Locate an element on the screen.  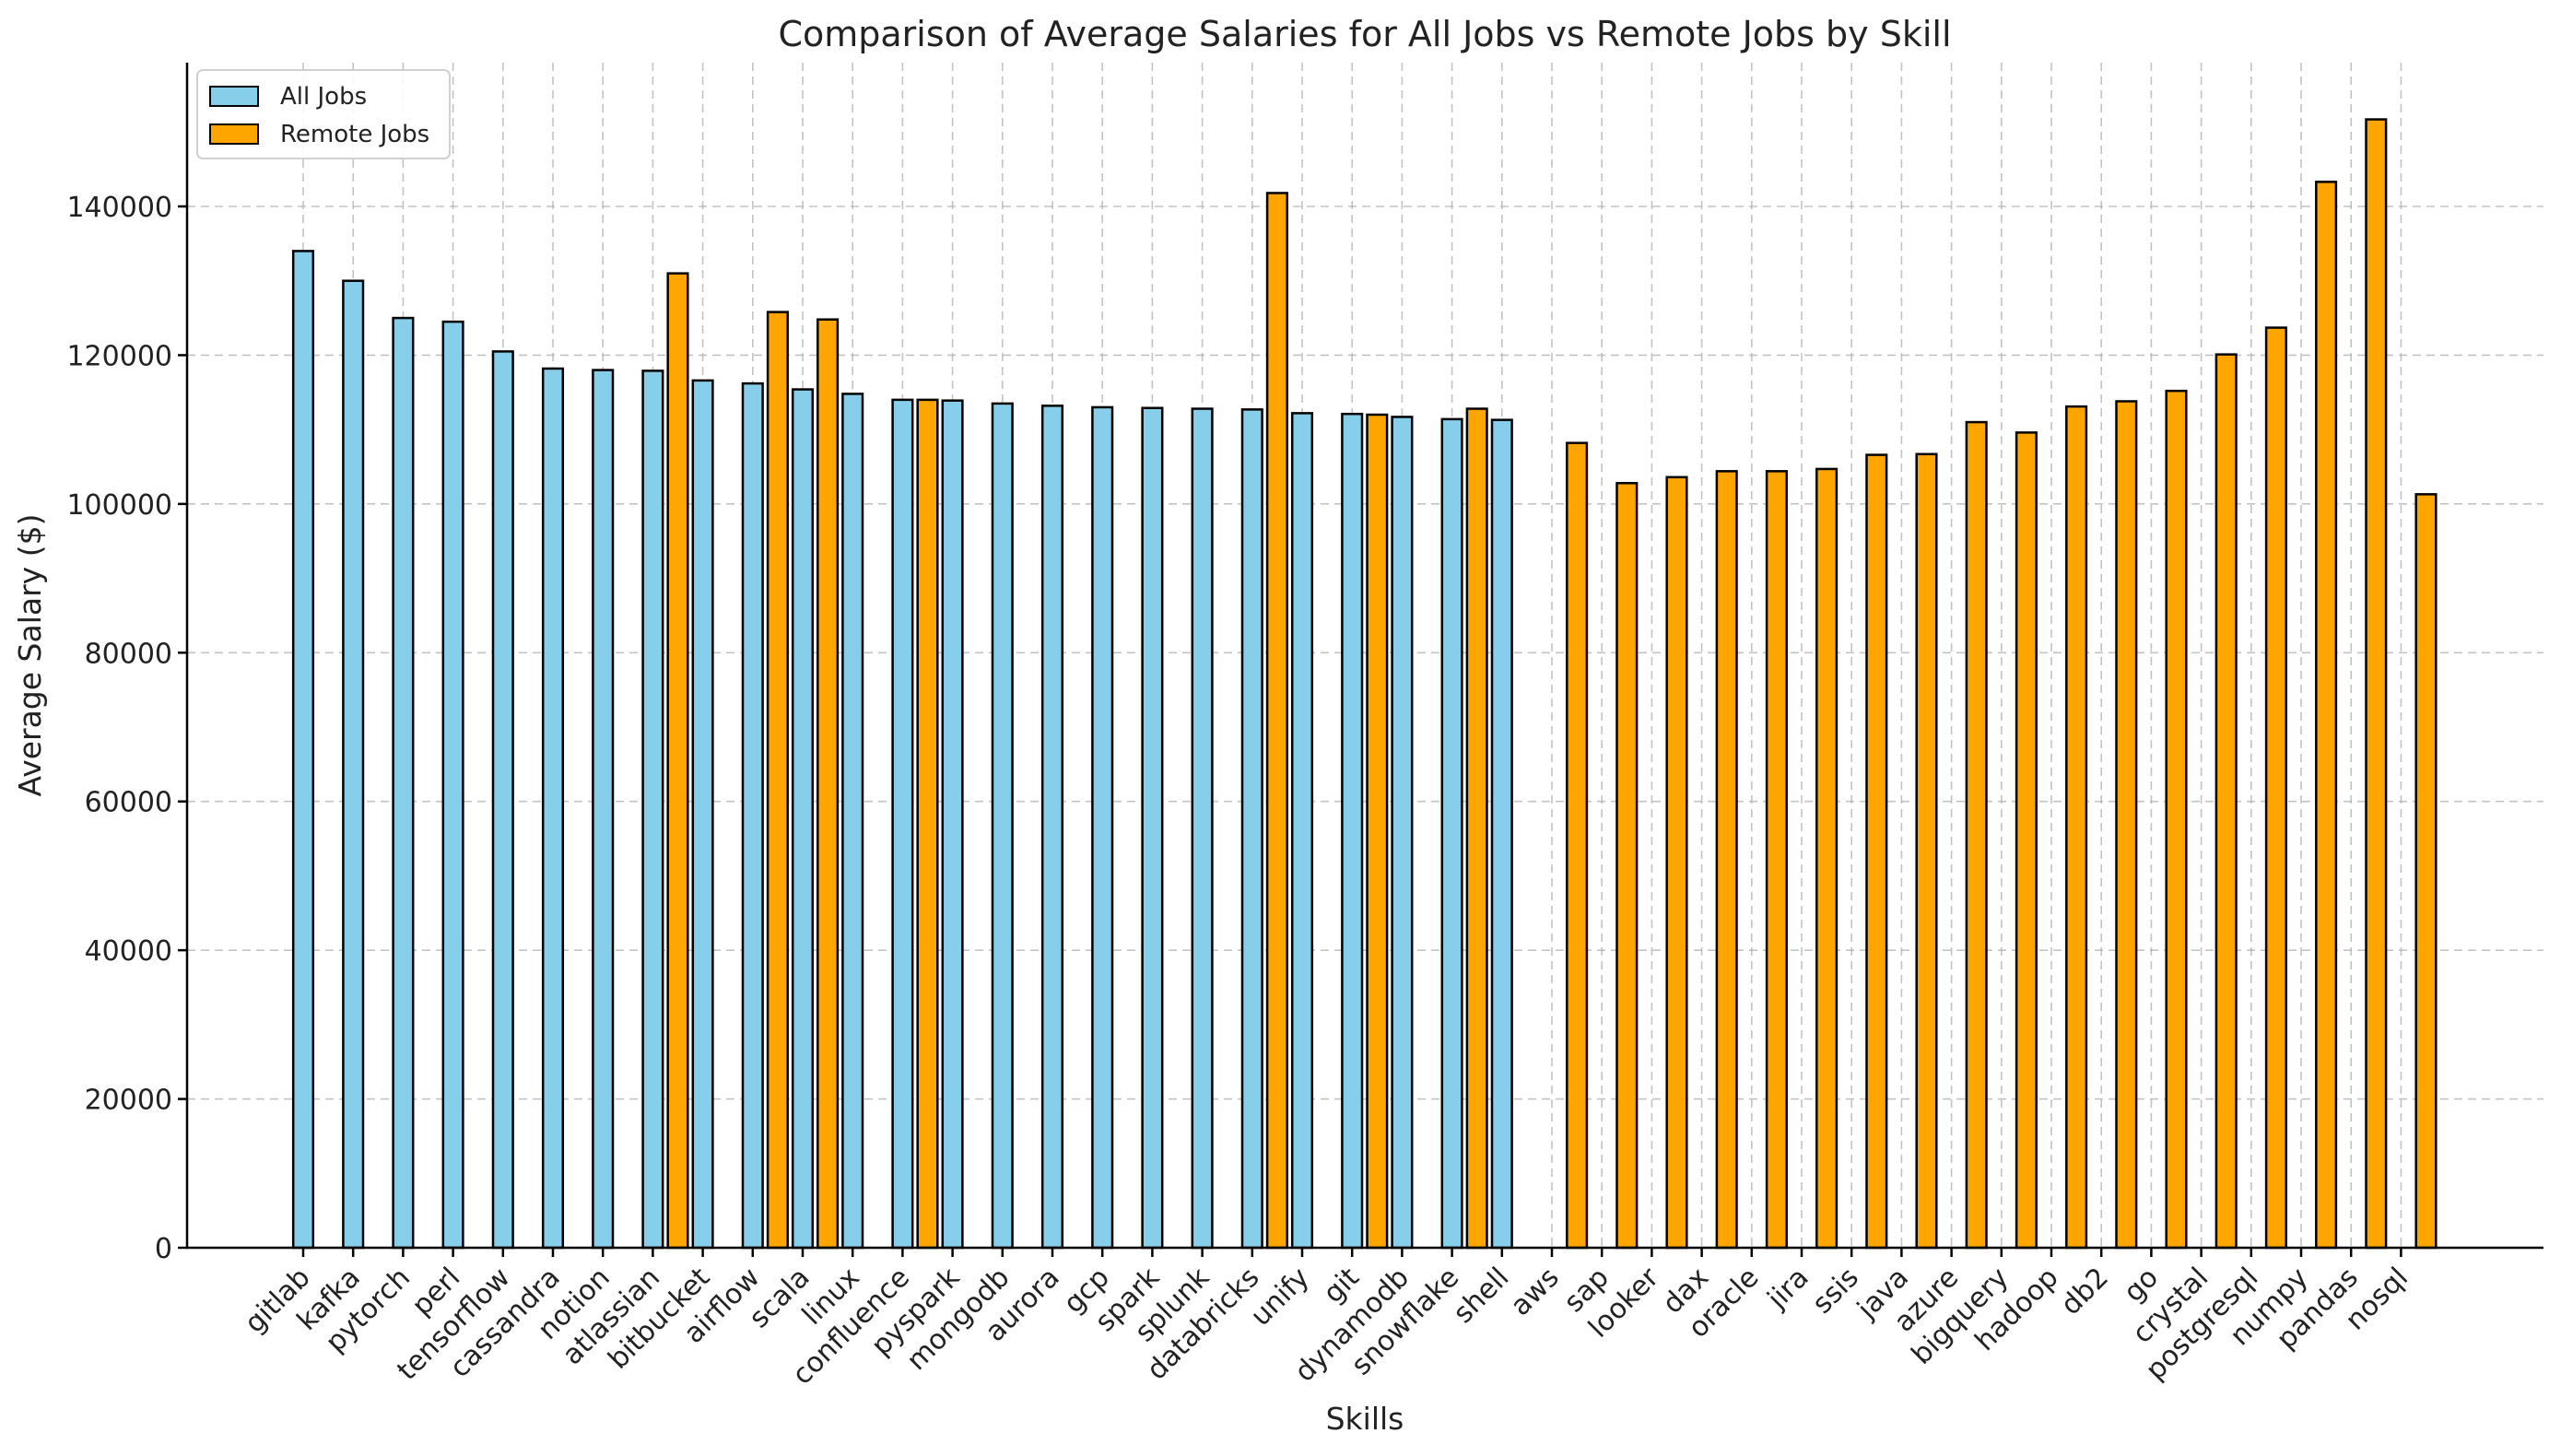
legend-label-all-jobs: All Jobs is located at coordinates (324, 97).